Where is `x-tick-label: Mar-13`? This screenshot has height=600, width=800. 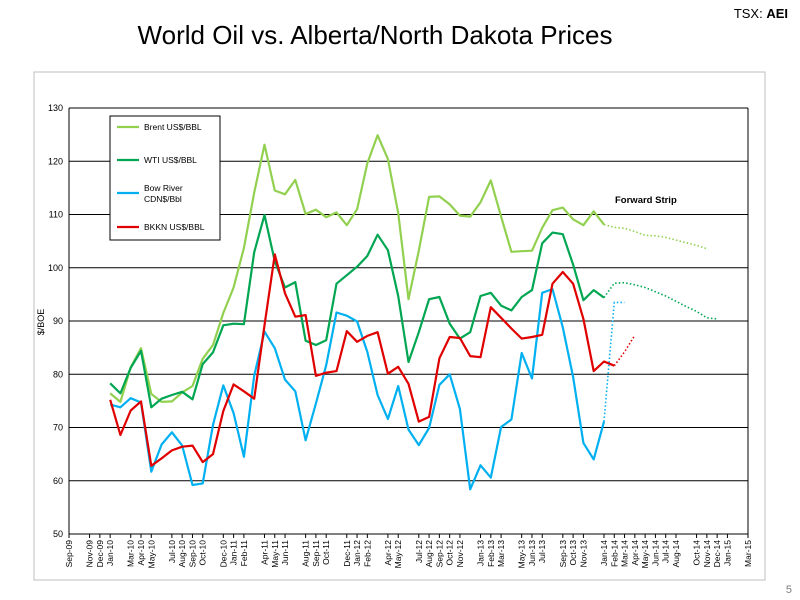 x-tick-label: Mar-13 is located at coordinates (501, 553).